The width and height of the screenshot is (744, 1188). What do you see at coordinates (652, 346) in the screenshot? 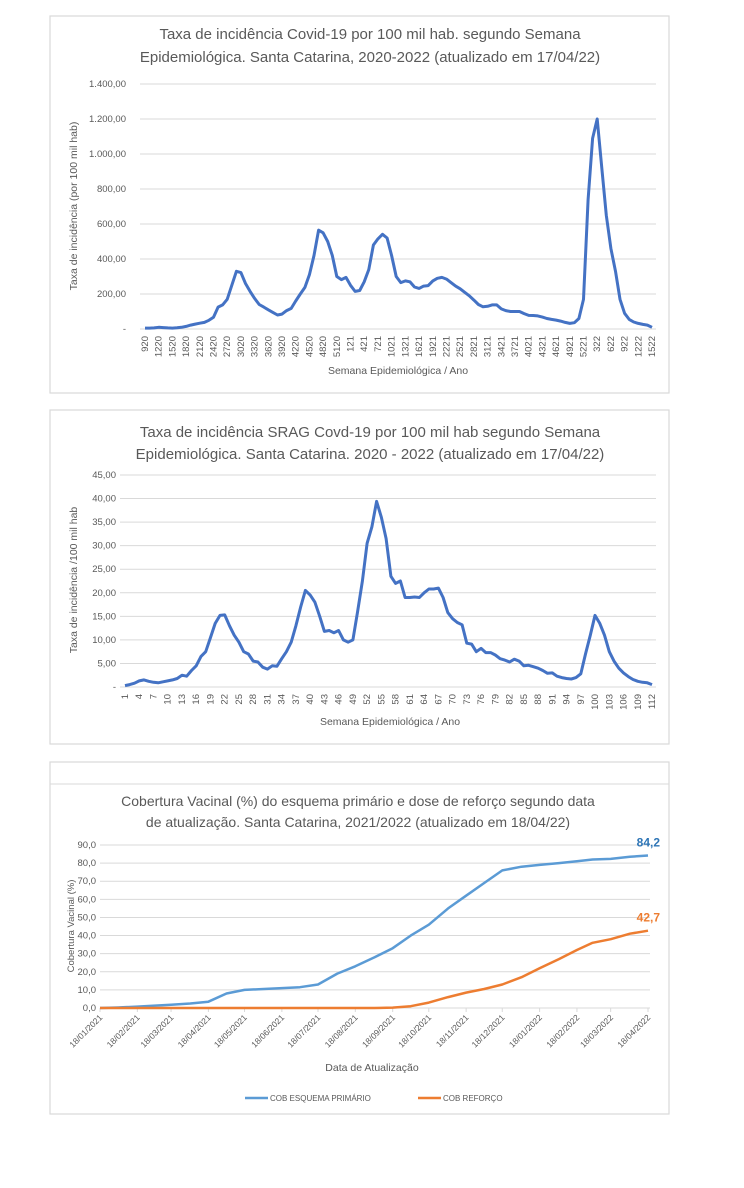
I see `x-tick-label: 1522` at bounding box center [652, 346].